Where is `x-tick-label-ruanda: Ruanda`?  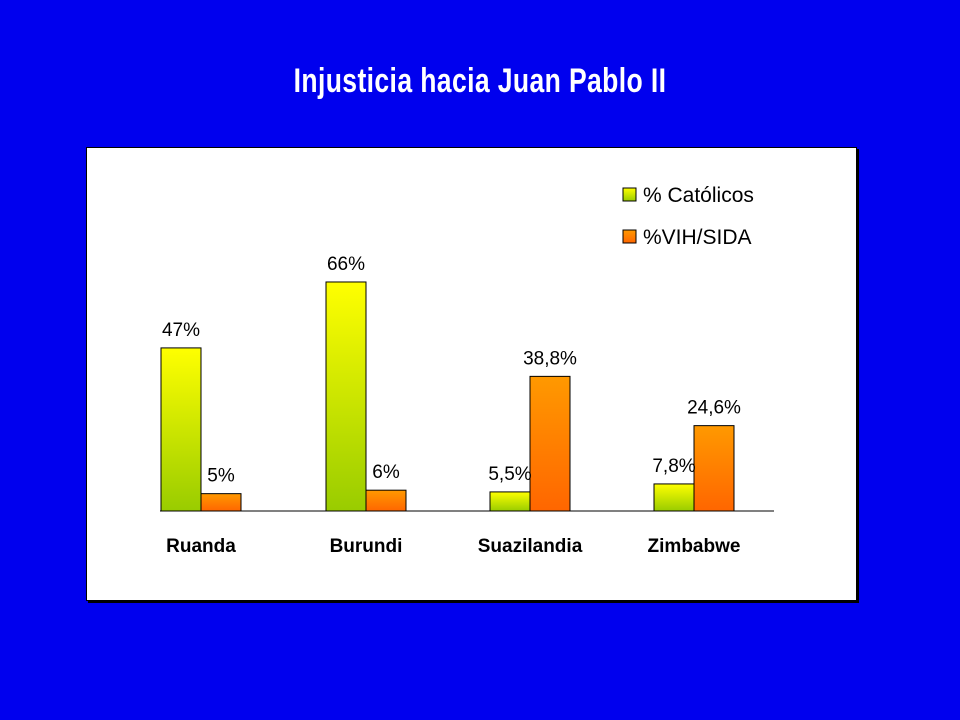 x-tick-label-ruanda: Ruanda is located at coordinates (201, 546).